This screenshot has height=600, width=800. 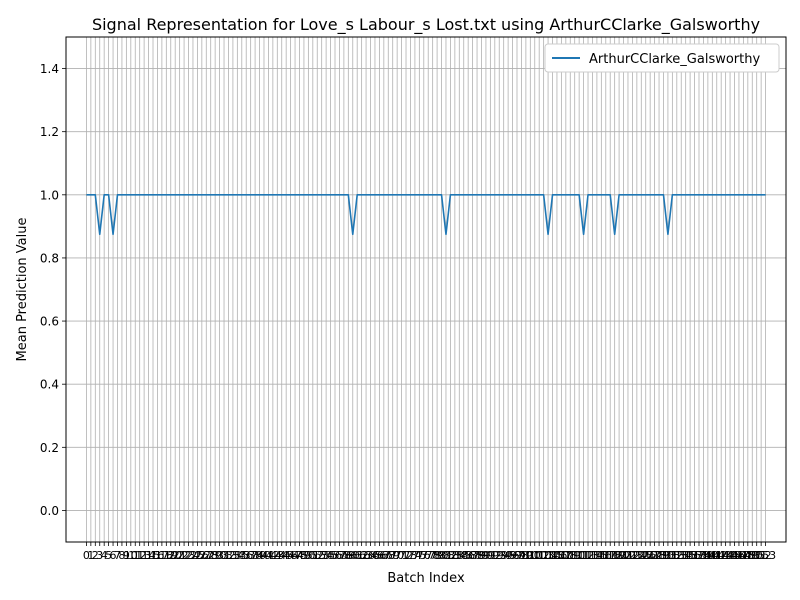 I want to click on x-tick-label: 148, so click(x=743, y=555).